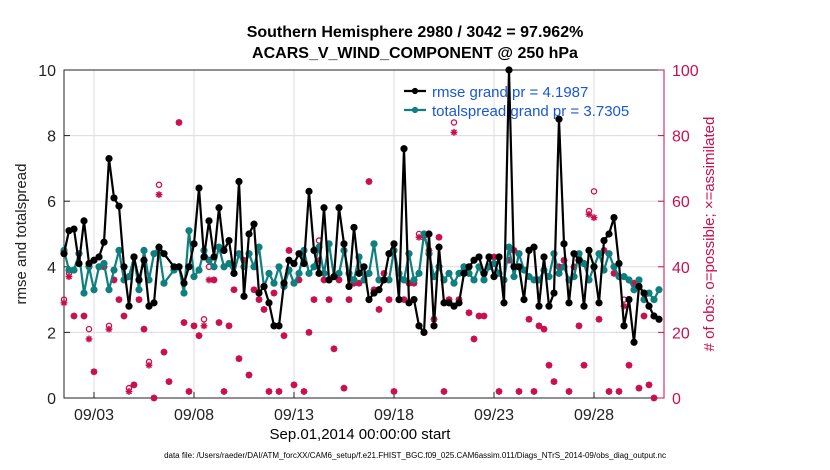  What do you see at coordinates (360, 434) in the screenshot?
I see `x-axis-label: Sep.01,2014 00:00:00 start` at bounding box center [360, 434].